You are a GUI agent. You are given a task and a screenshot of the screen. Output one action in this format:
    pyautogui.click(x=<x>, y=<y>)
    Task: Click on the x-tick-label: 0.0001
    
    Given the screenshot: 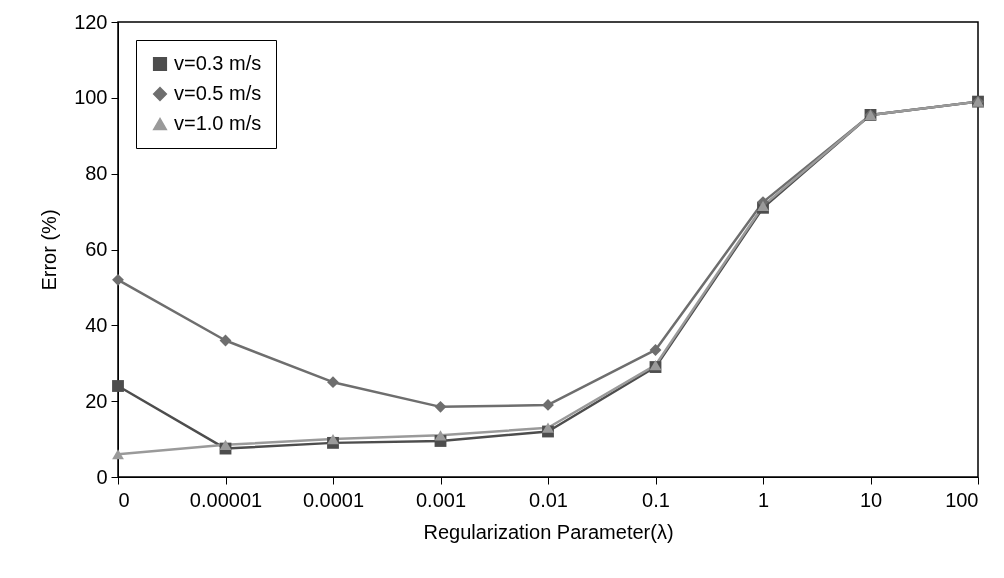 What is the action you would take?
    pyautogui.click(x=333, y=499)
    